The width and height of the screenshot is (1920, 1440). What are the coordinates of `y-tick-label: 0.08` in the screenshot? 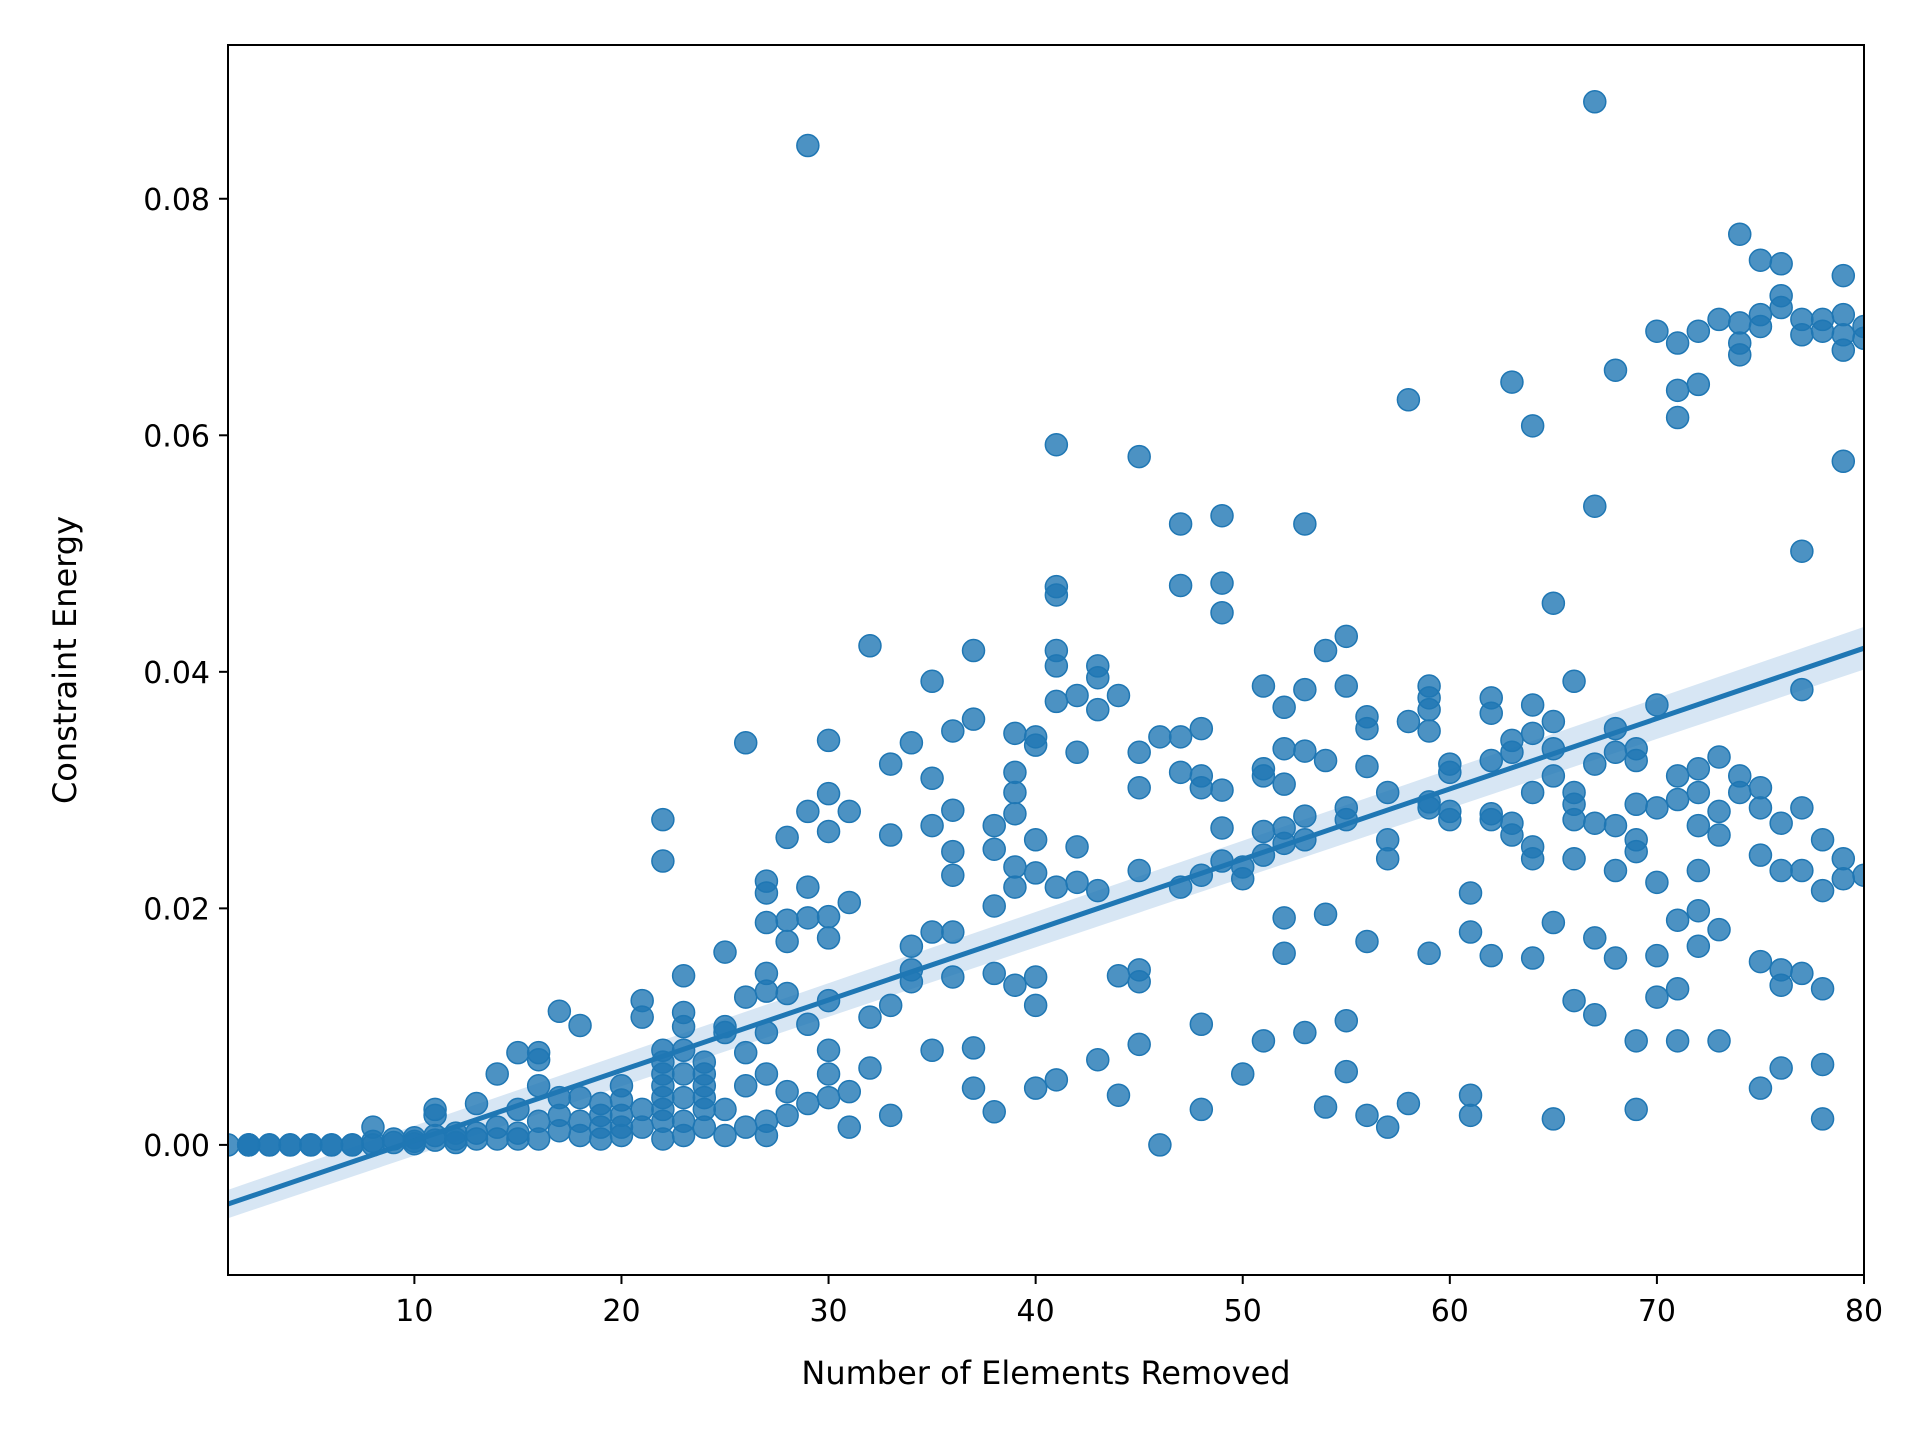 It's located at (176, 200).